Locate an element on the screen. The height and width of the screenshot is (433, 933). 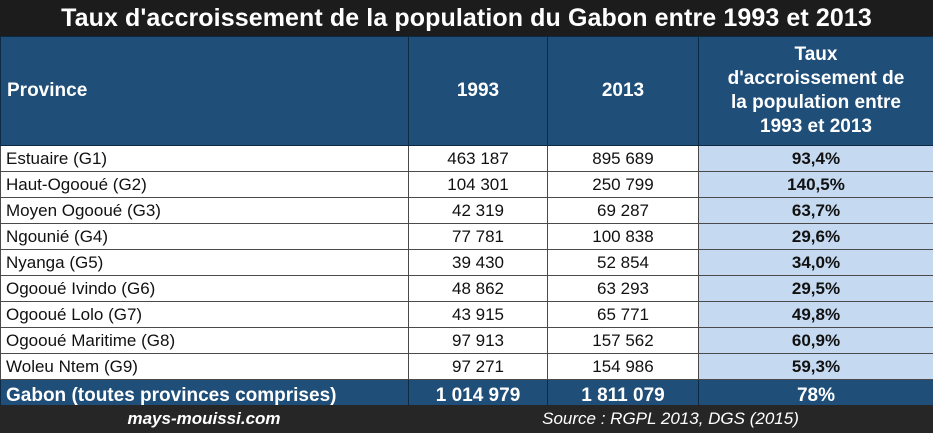
site-credit: mays-mouissi.com is located at coordinates (204, 418).